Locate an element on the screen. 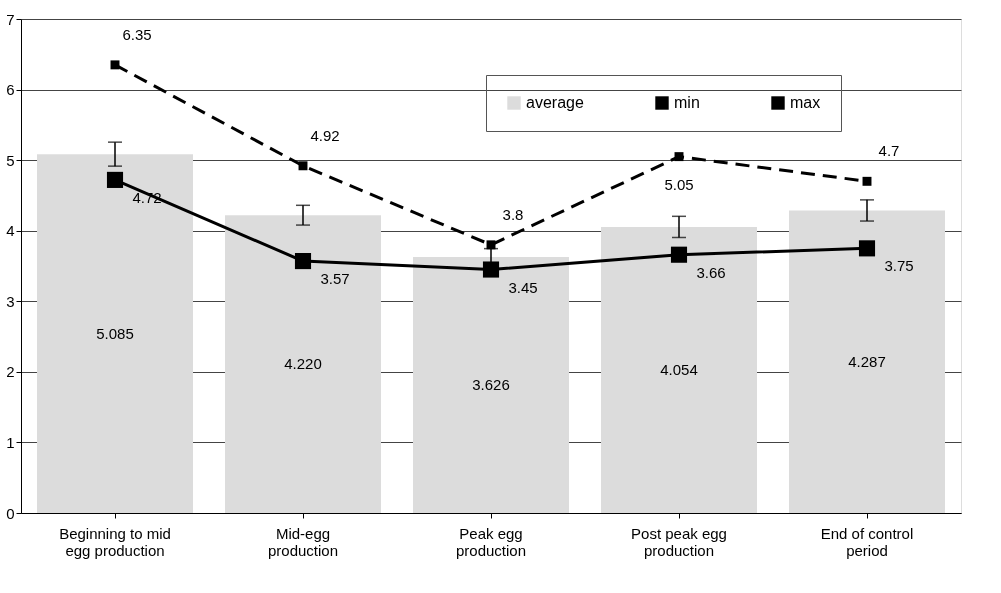 This screenshot has width=1001, height=593. y-tick-label: 7 is located at coordinates (10, 19).